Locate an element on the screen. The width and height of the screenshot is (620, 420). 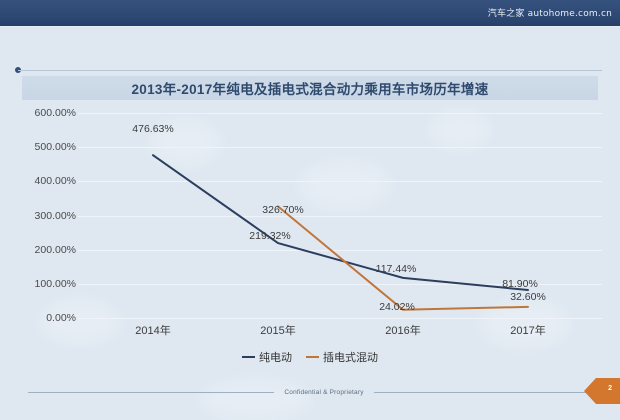
y-tick-label: 500.00% is located at coordinates (55, 147).